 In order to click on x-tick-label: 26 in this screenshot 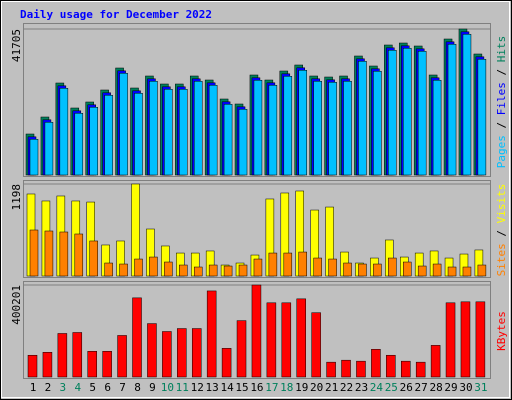, I will do `click(406, 387)`.